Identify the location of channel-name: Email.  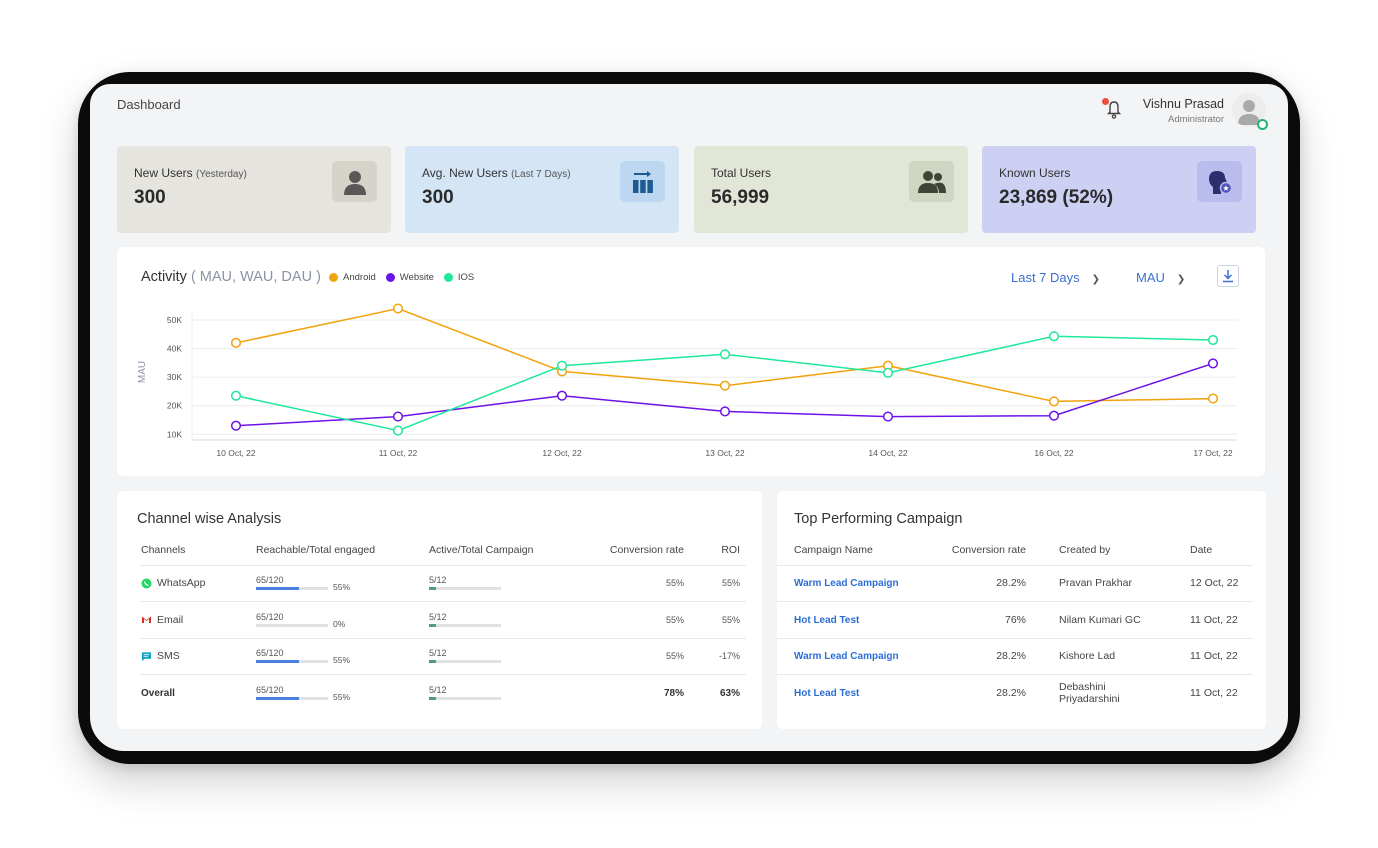
(170, 619).